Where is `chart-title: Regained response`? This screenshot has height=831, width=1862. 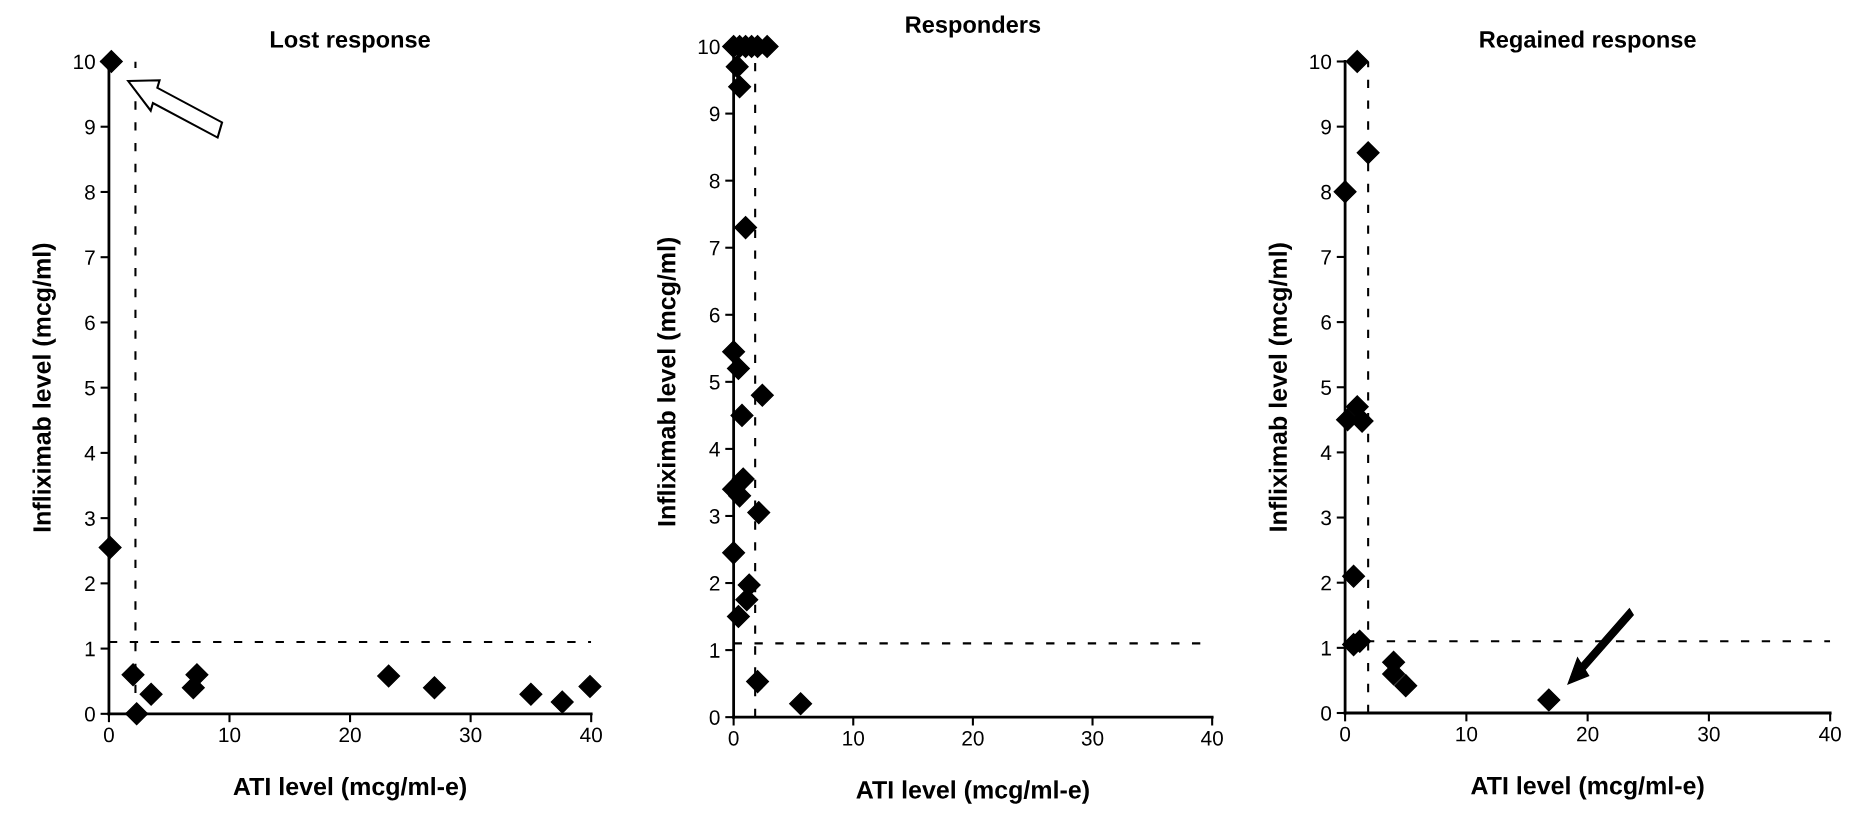
chart-title: Regained response is located at coordinates (1588, 41).